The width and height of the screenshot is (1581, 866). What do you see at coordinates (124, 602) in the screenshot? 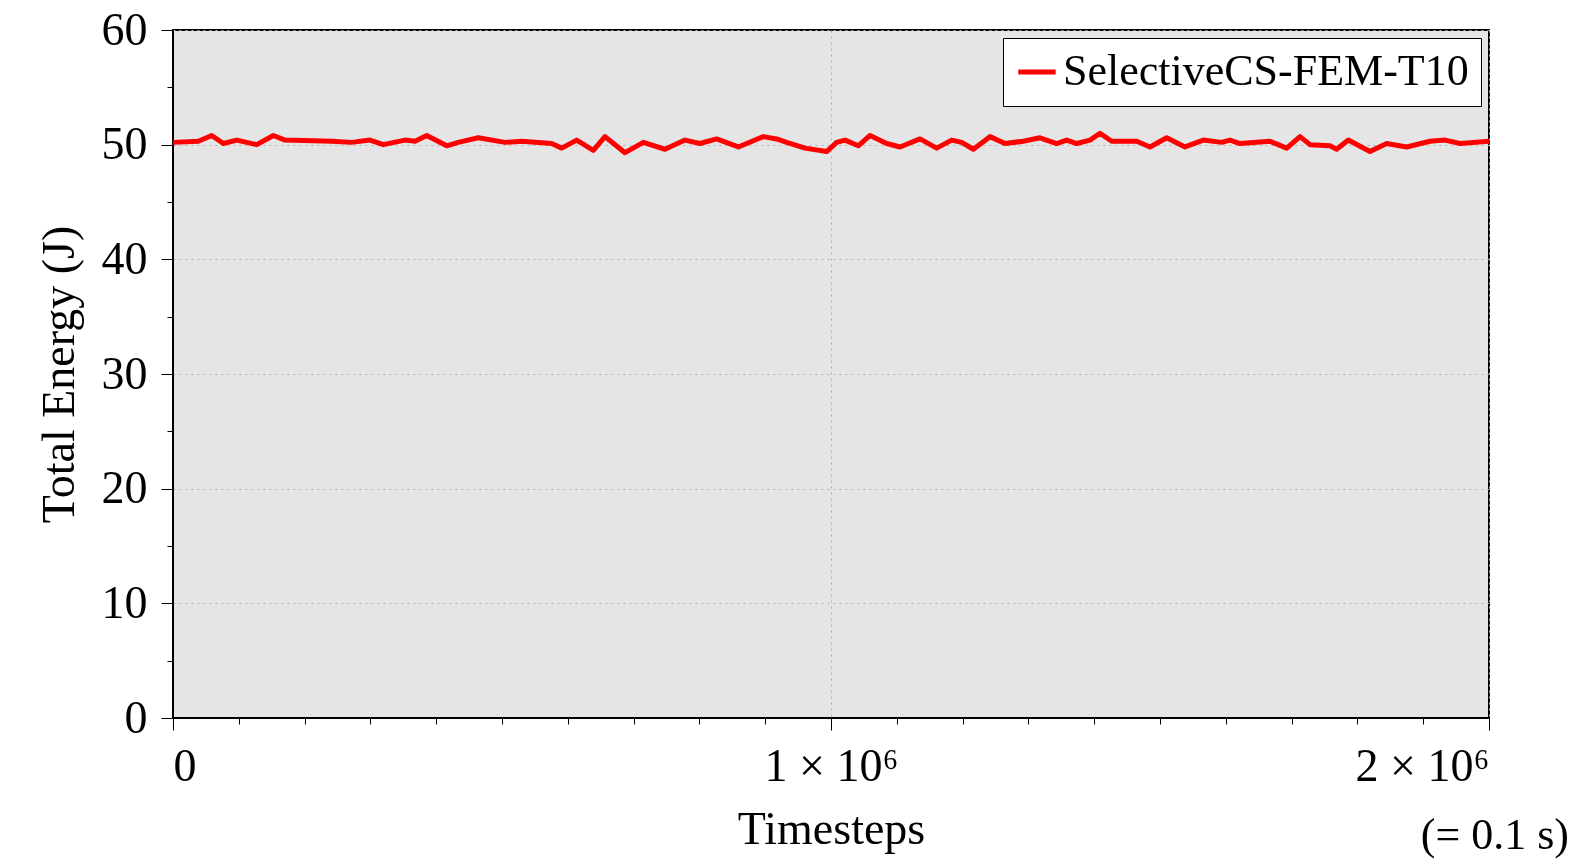
I see `y-tick-label: 10` at bounding box center [124, 602].